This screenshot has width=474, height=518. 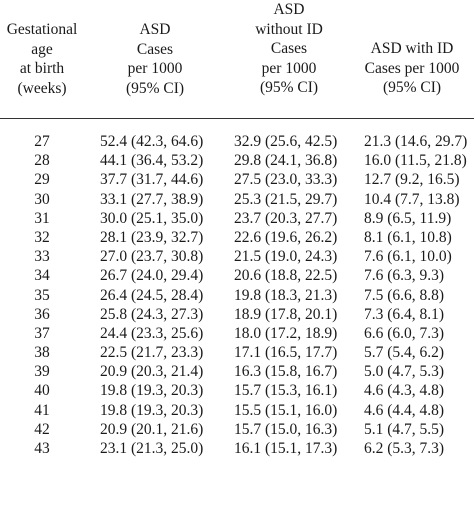 I want to click on cell-asd-without-id: 17.1 (16.5, 17.7), so click(x=286, y=353).